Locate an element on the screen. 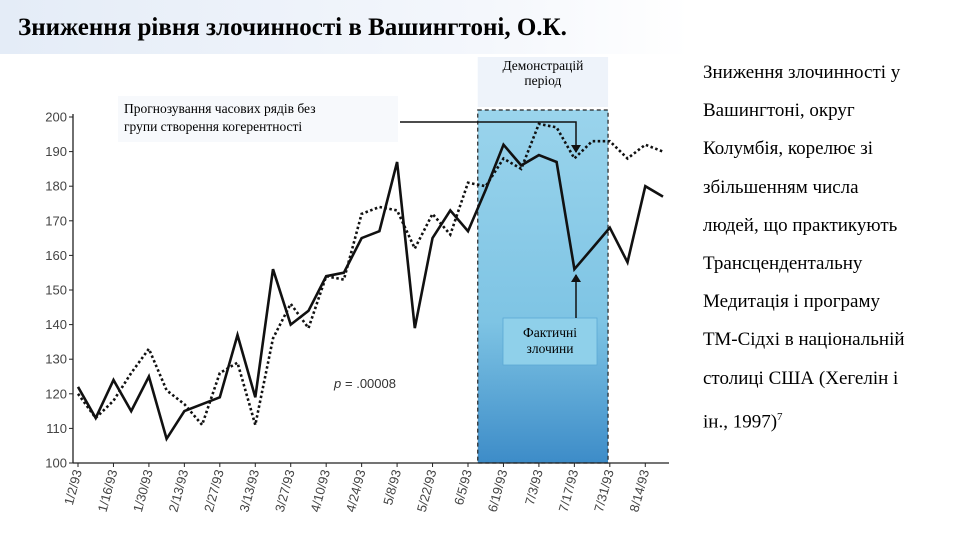 Image resolution: width=960 pixels, height=534 pixels. side-text-line: ТМ-Сідхі в національній is located at coordinates (828, 340).